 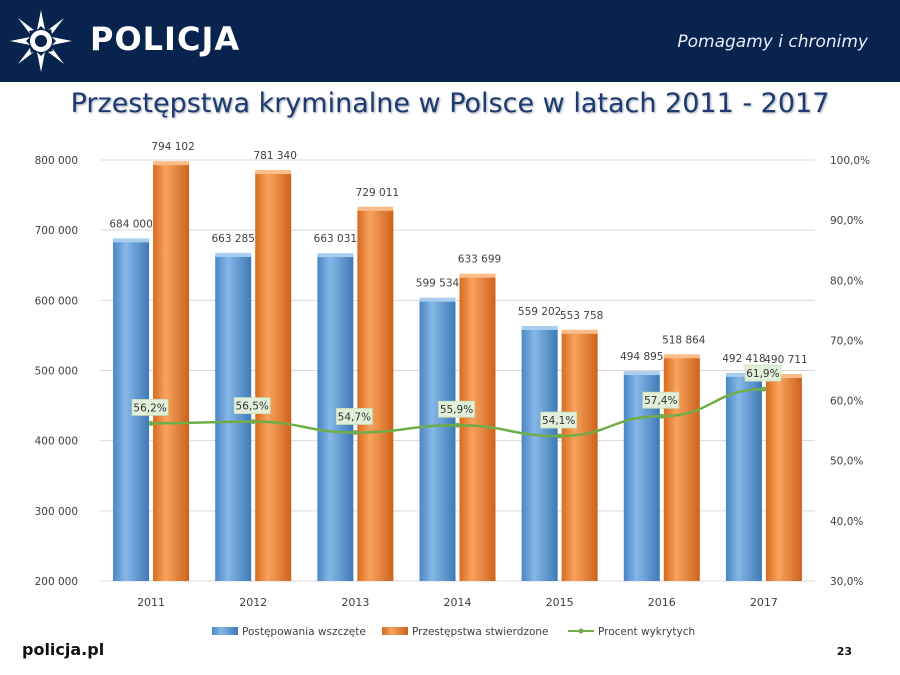 I want to click on data-label-przestepstwa: 794 102, so click(x=172, y=147).